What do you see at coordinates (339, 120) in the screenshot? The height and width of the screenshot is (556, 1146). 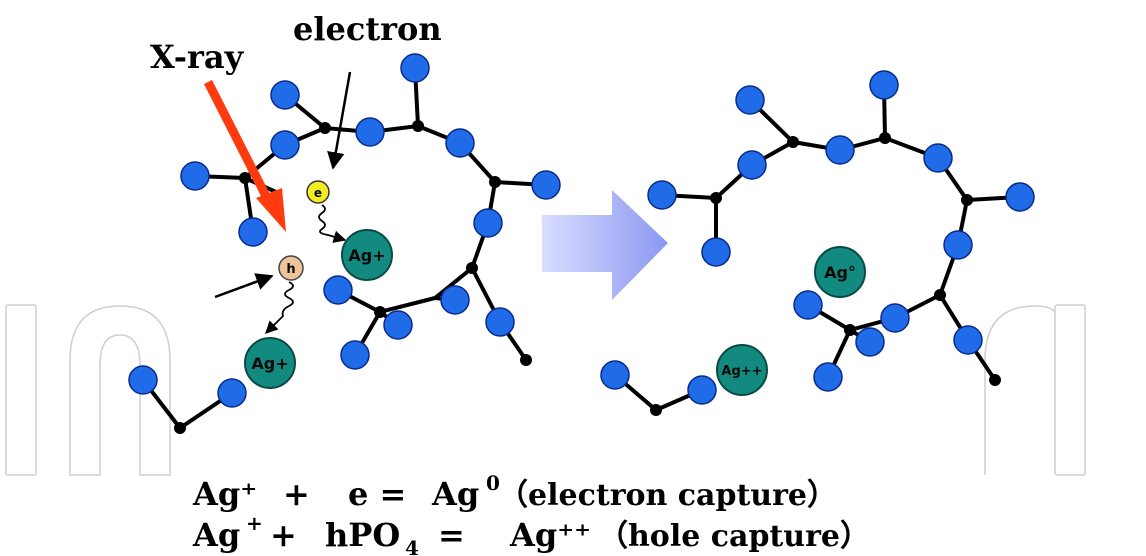 I see `electron-incoming-arrow` at bounding box center [339, 120].